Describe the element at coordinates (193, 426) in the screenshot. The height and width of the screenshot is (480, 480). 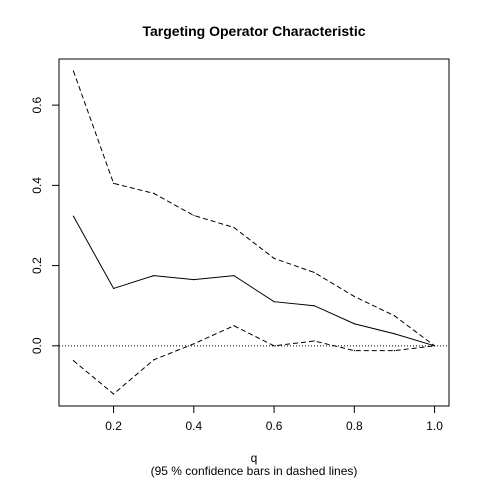
I see `x-tick-label: 0.4` at that location.